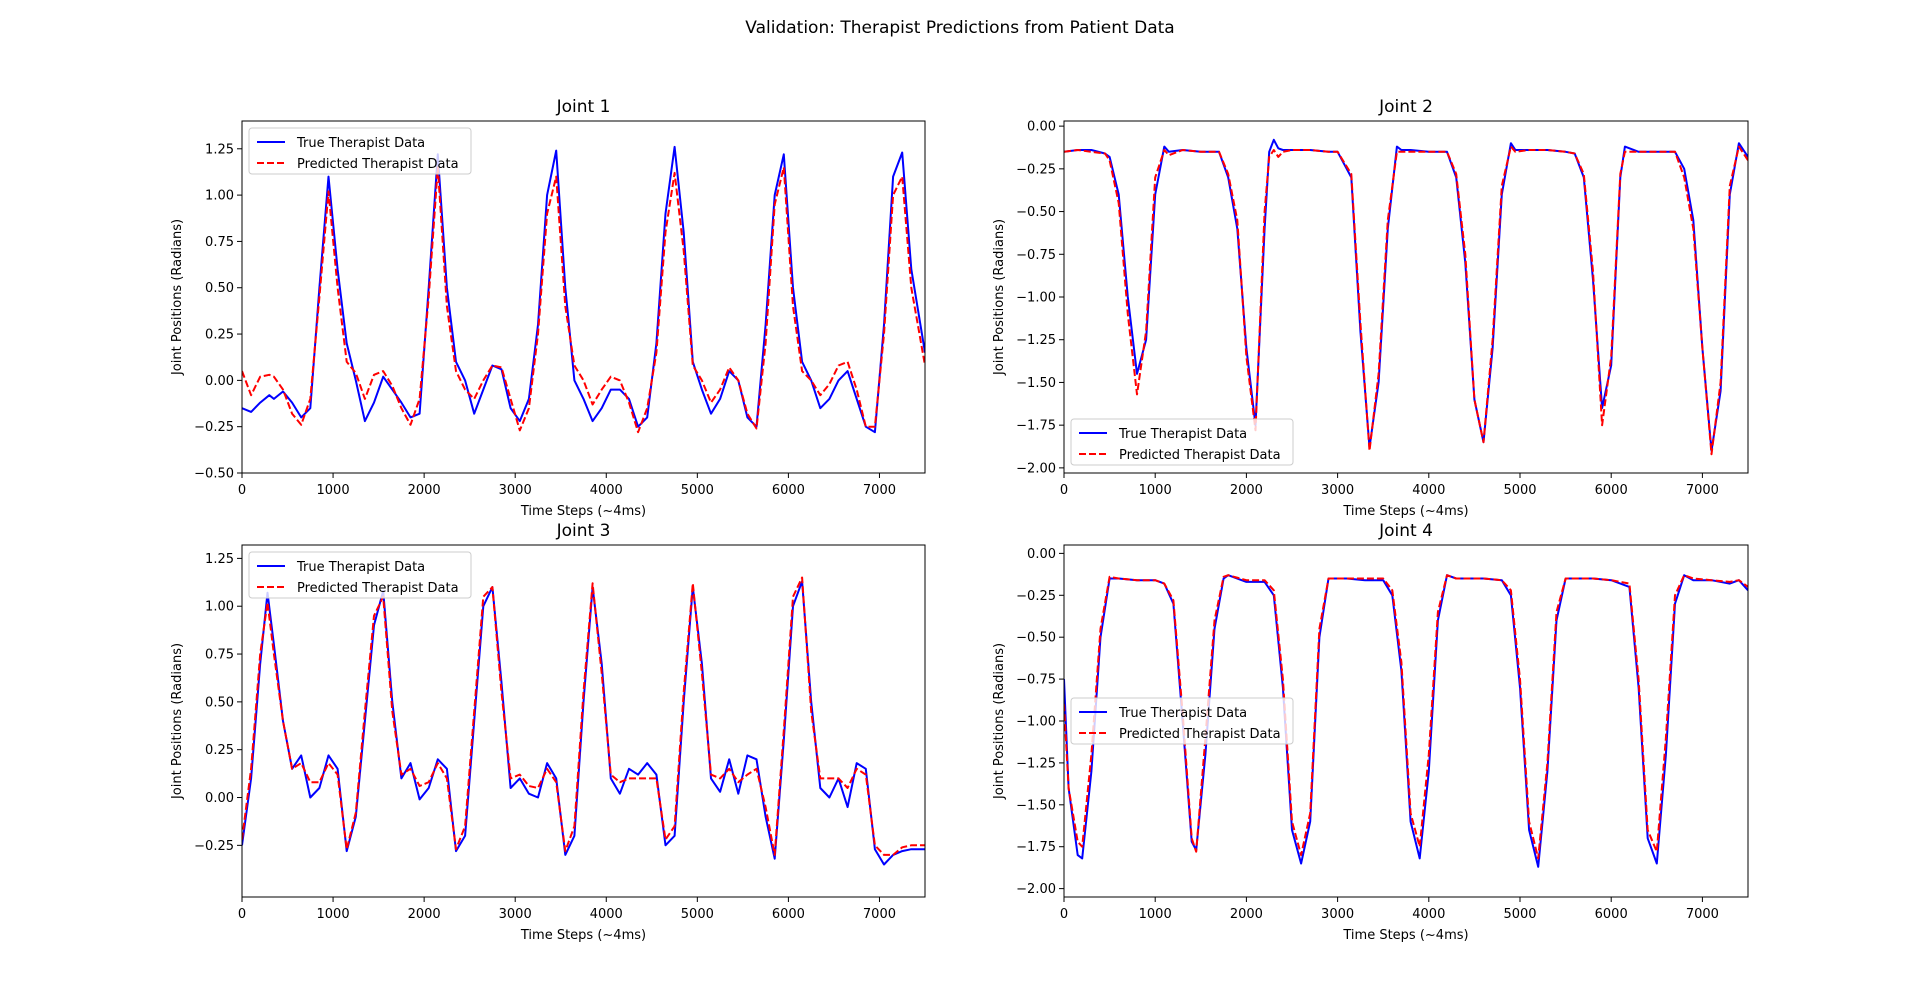 The image size is (1920, 997). I want to click on subplot-title: Joint 3, so click(583, 531).